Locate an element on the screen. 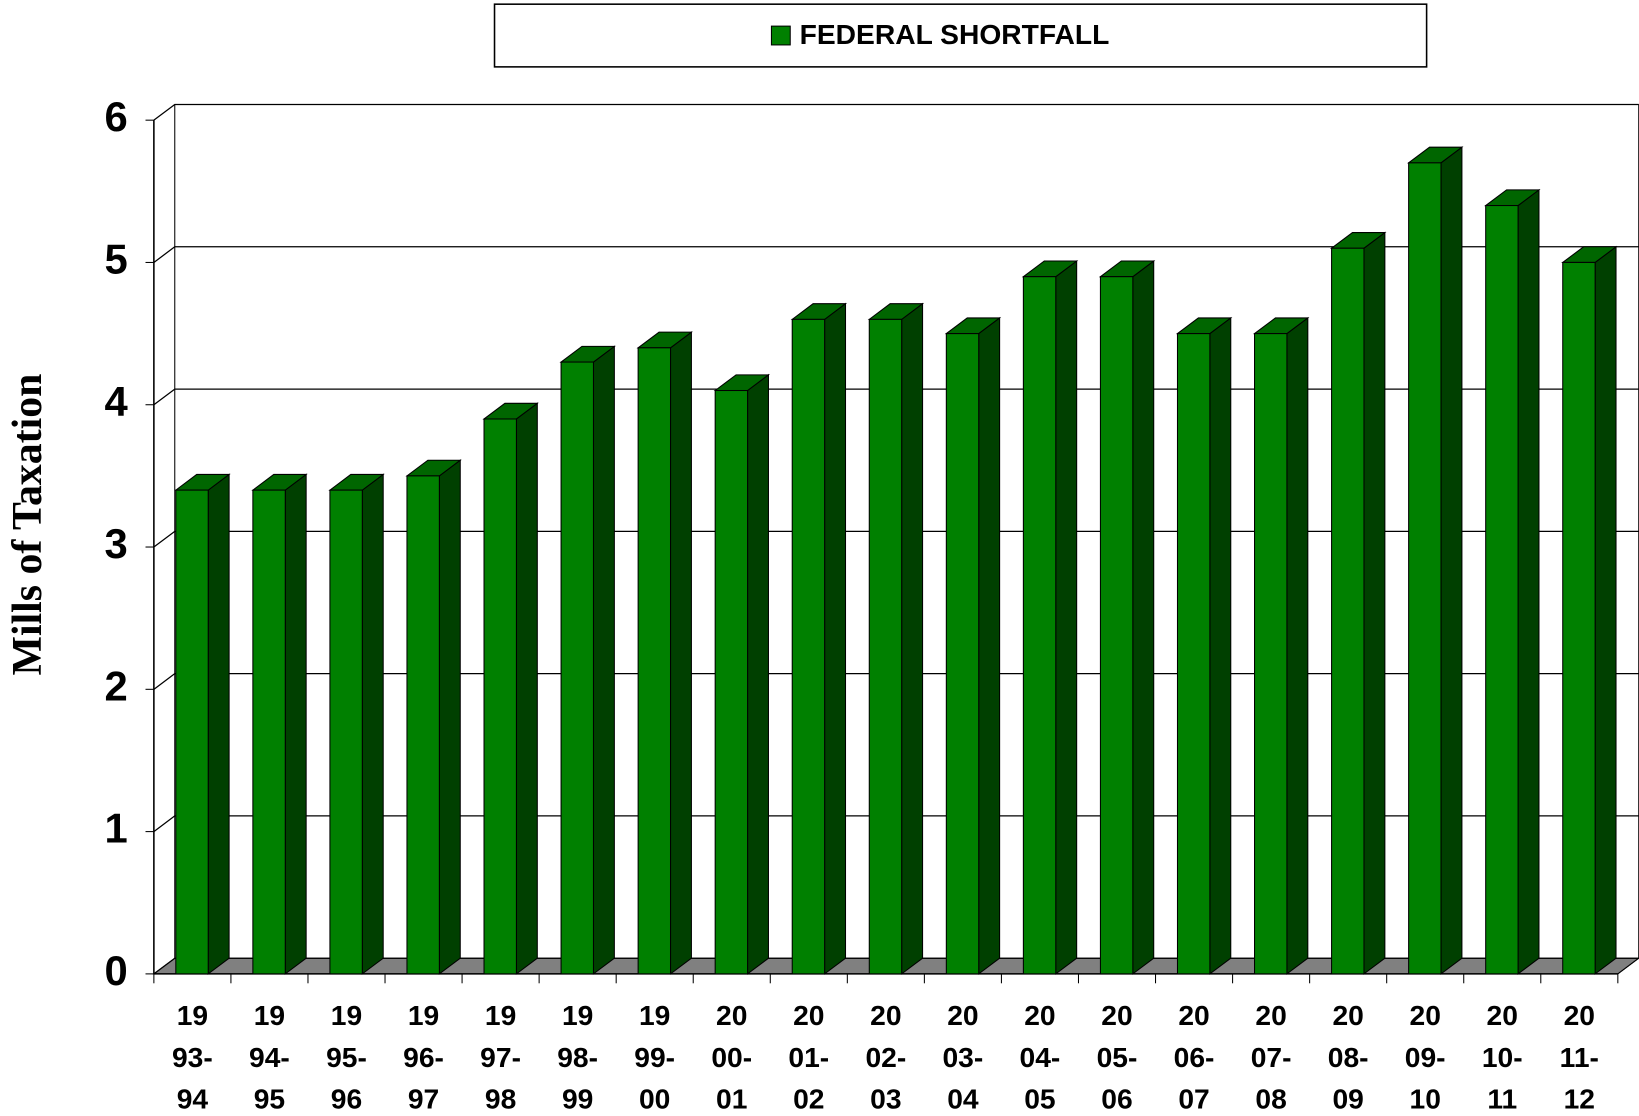 This screenshot has width=1639, height=1116. y-tick-label: 4 is located at coordinates (116, 401).